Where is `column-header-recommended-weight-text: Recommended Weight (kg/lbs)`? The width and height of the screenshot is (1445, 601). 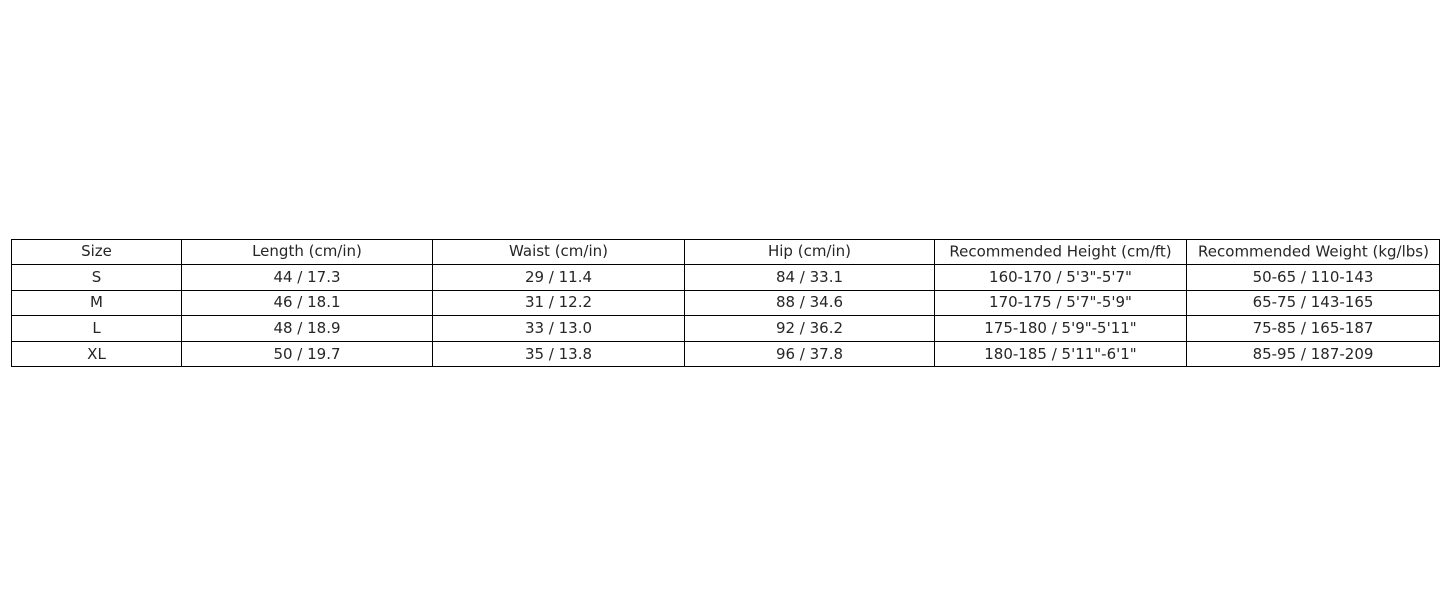
column-header-recommended-weight-text: Recommended Weight (kg/lbs) is located at coordinates (1313, 251).